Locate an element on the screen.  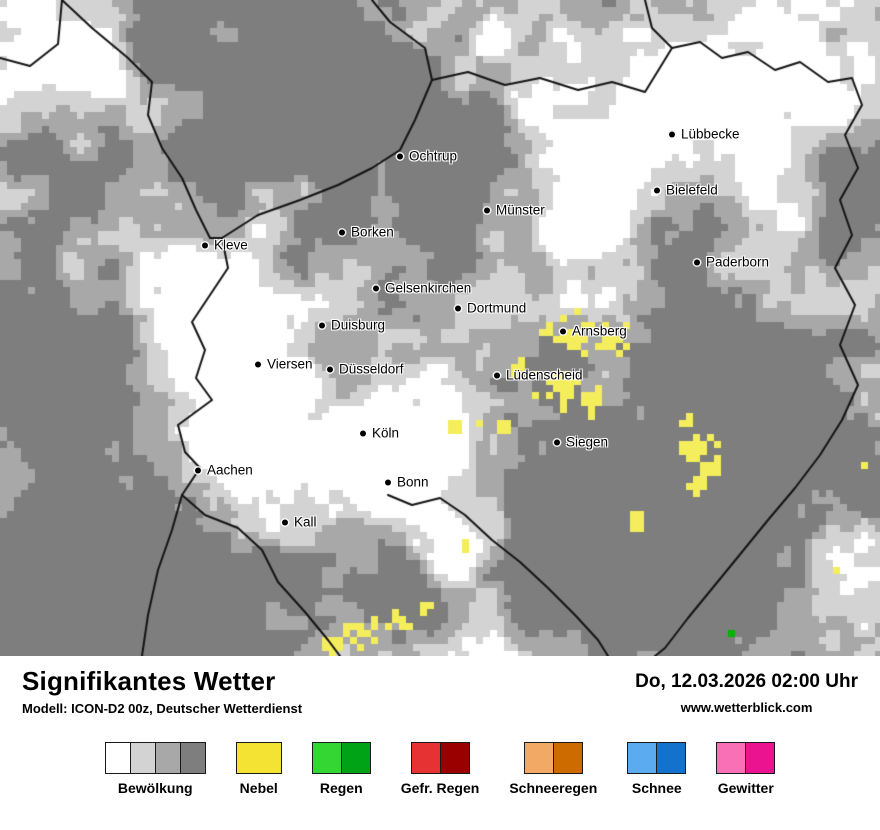
city-marker: Kleve is located at coordinates (225, 245).